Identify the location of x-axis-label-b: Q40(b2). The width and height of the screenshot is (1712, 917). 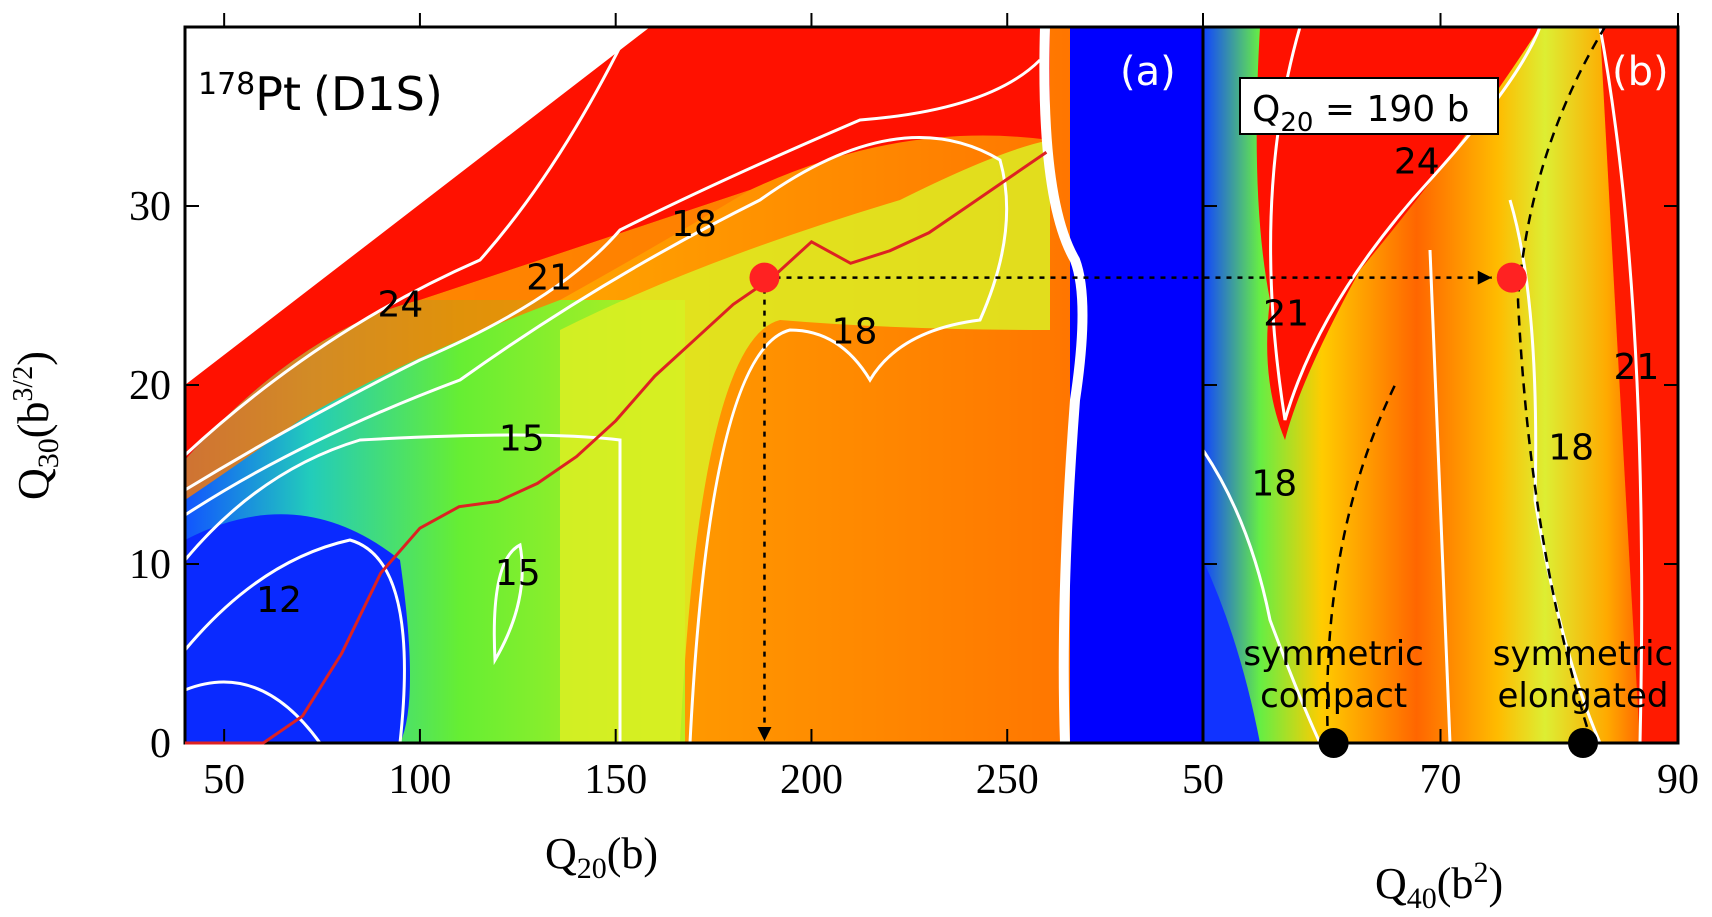
(1439, 885).